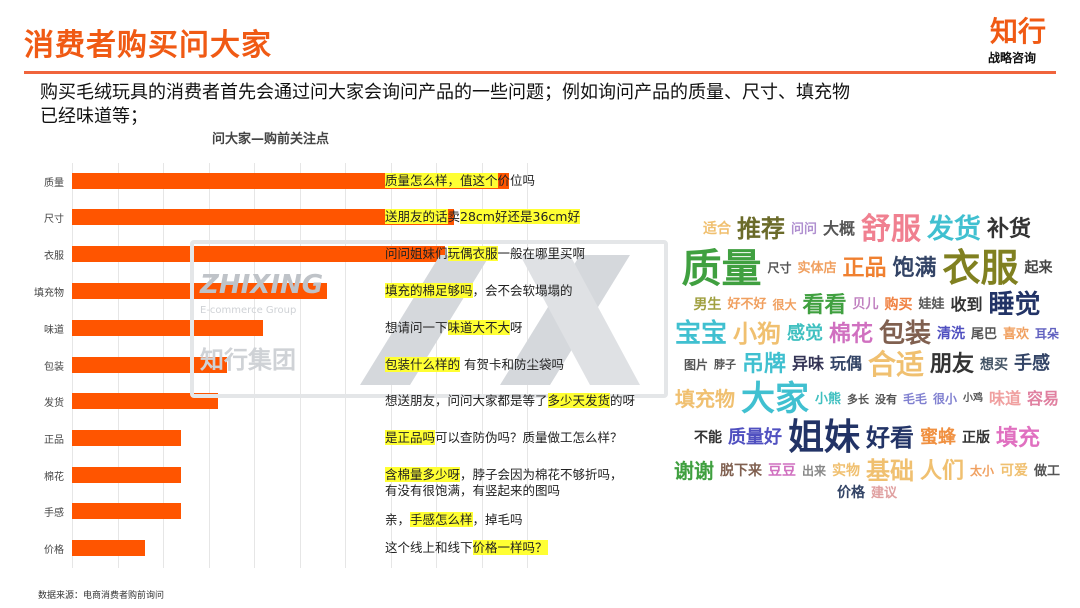 This screenshot has height=608, width=1080. Describe the element at coordinates (49, 293) in the screenshot. I see `category-label: 填充物` at that location.